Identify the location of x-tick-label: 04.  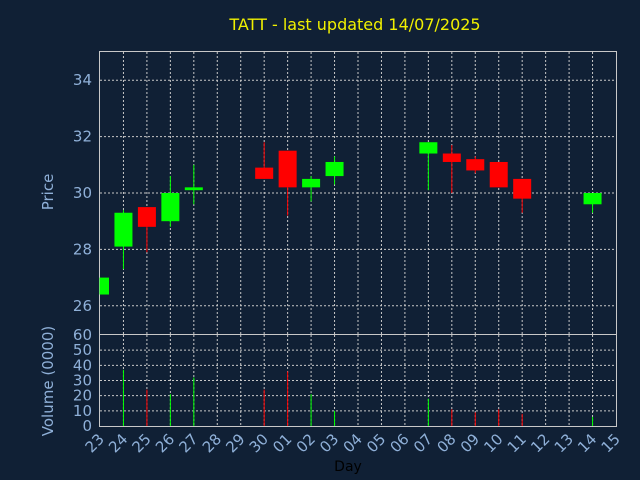
(353, 443).